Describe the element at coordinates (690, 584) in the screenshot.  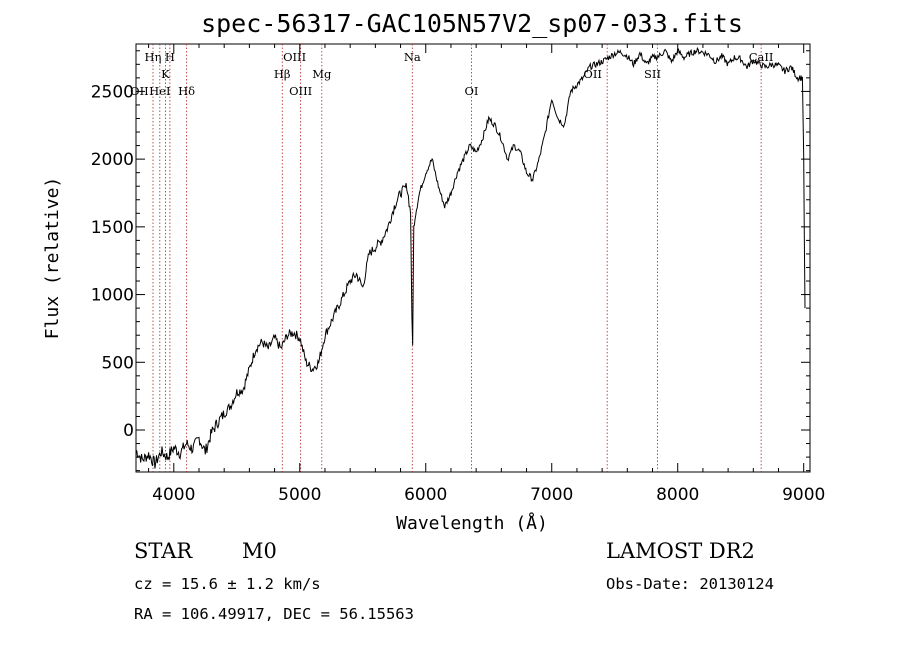
I see `obs-date: Obs-Date: 20130124` at that location.